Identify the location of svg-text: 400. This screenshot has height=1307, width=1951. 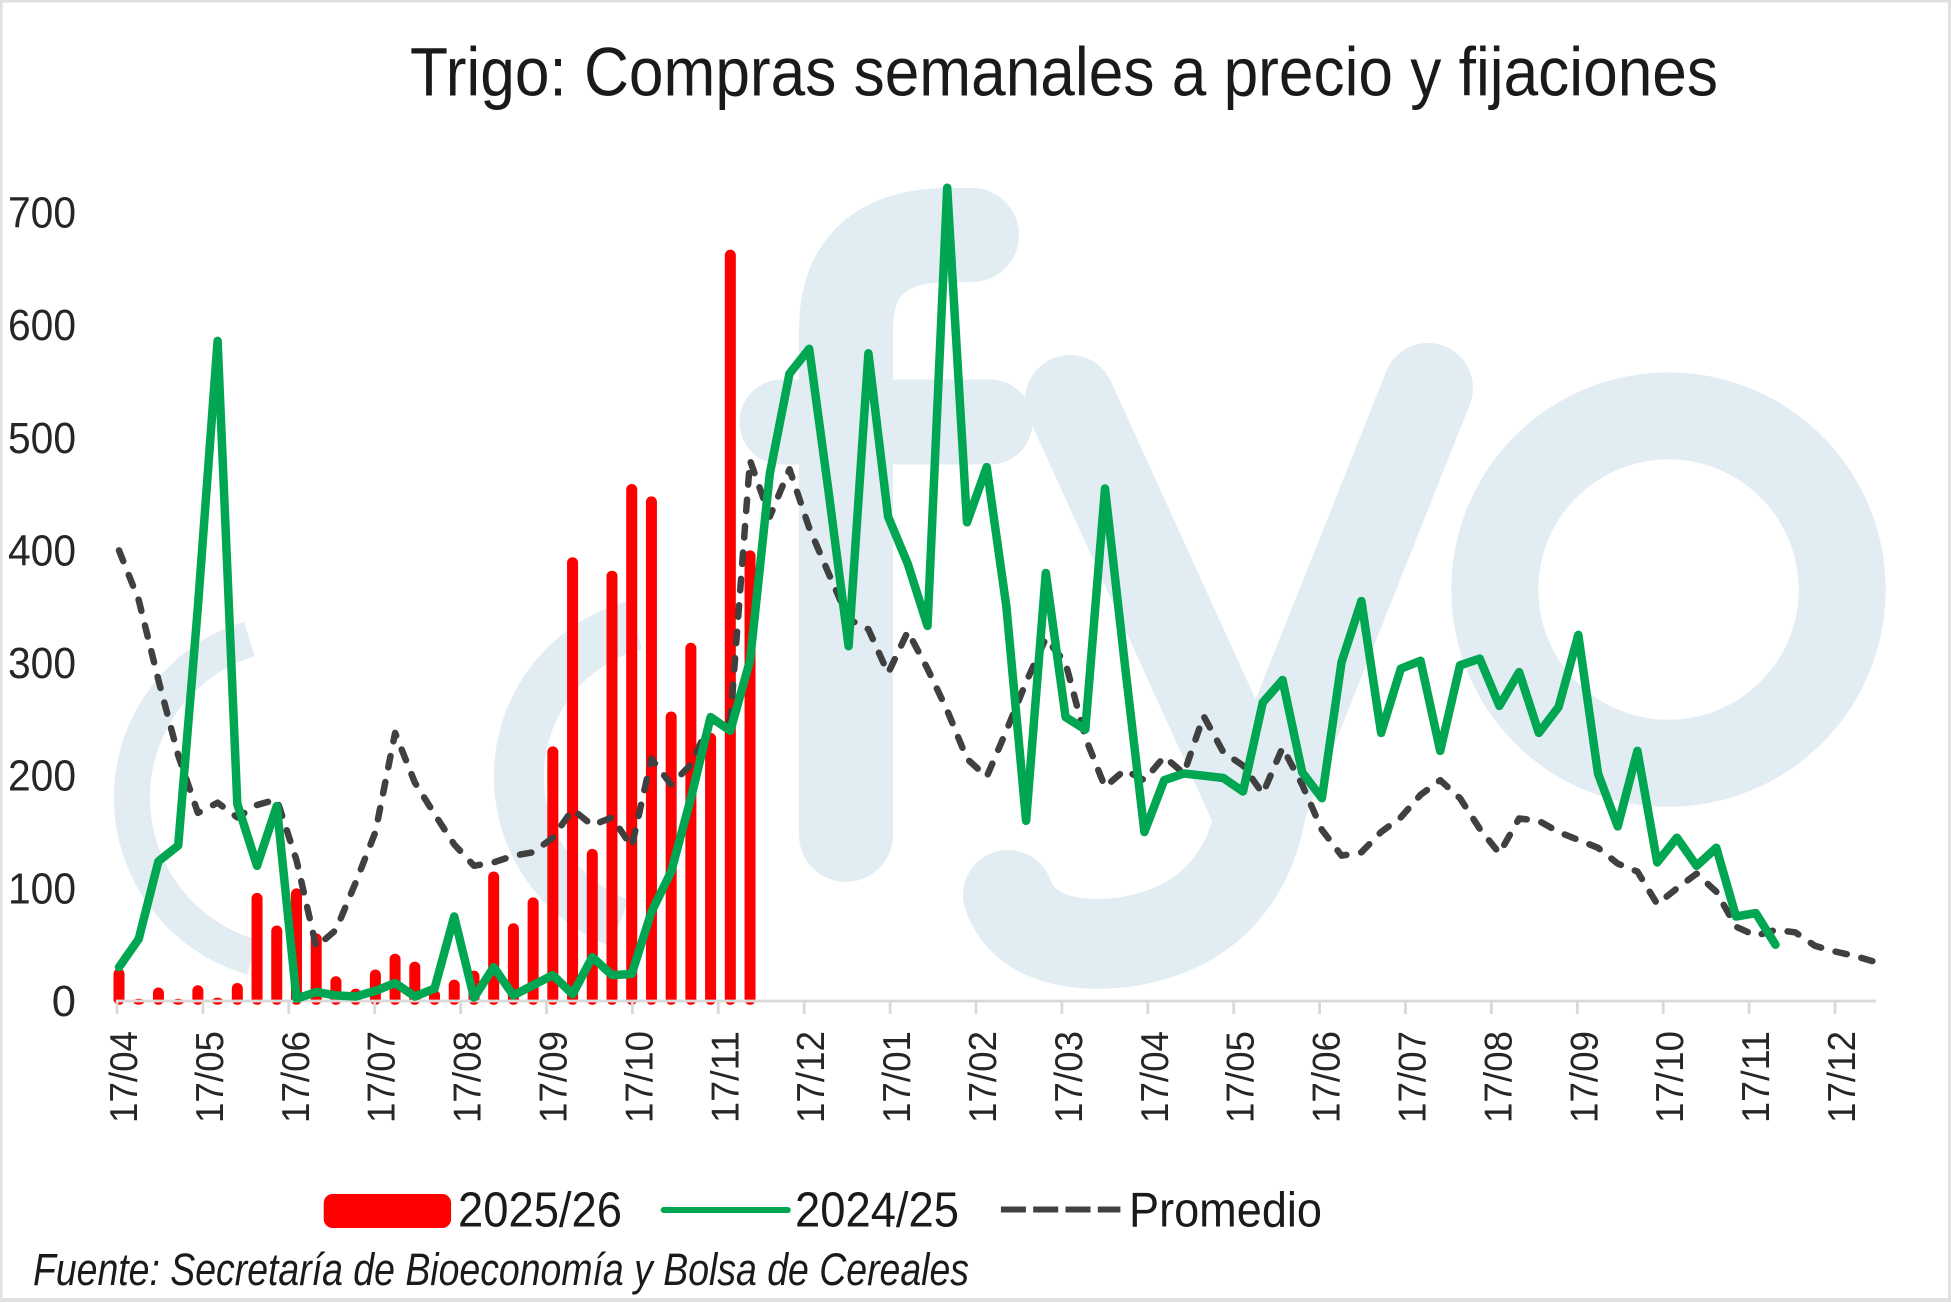
(42, 551).